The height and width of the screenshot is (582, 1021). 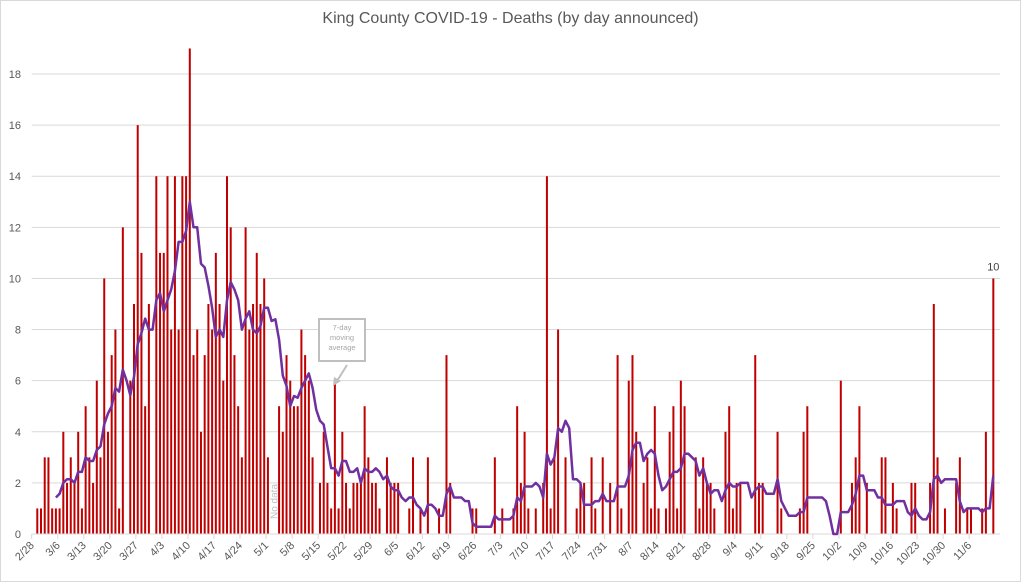 What do you see at coordinates (18, 484) in the screenshot?
I see `y-tick-label: 2` at bounding box center [18, 484].